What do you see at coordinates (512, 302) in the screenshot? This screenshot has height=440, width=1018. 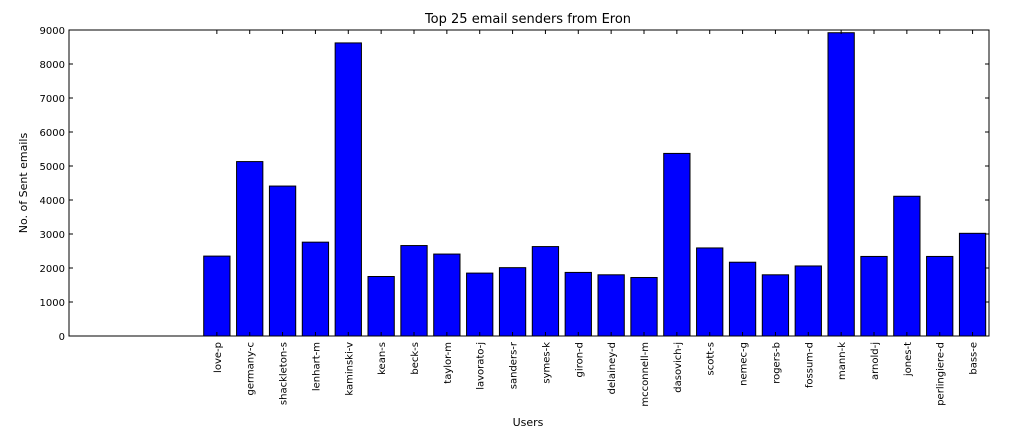 I see `bar-sanders-r` at bounding box center [512, 302].